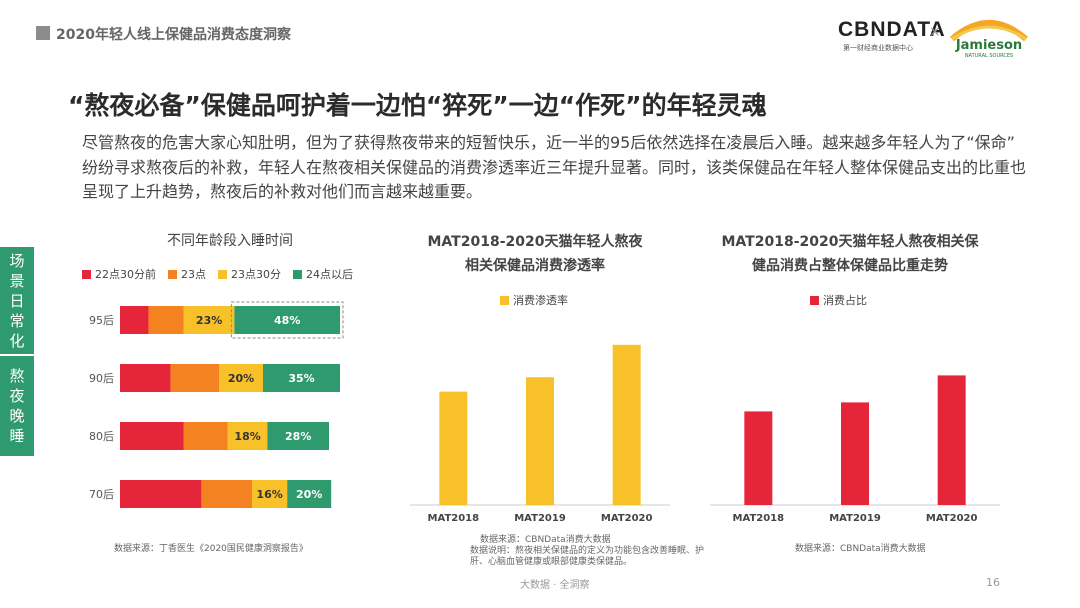 Image resolution: width=1080 pixels, height=608 pixels. I want to click on chart1-data-label: 16%, so click(269, 494).